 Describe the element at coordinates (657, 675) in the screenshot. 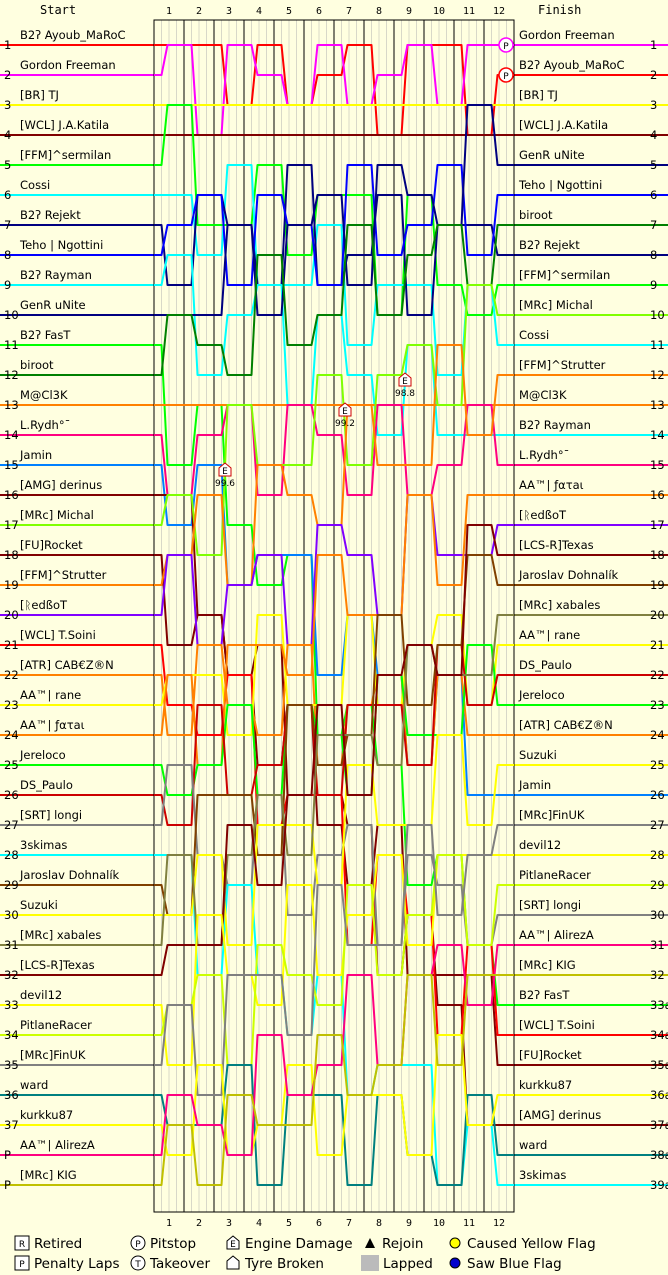

I see `finish-position: 22` at that location.